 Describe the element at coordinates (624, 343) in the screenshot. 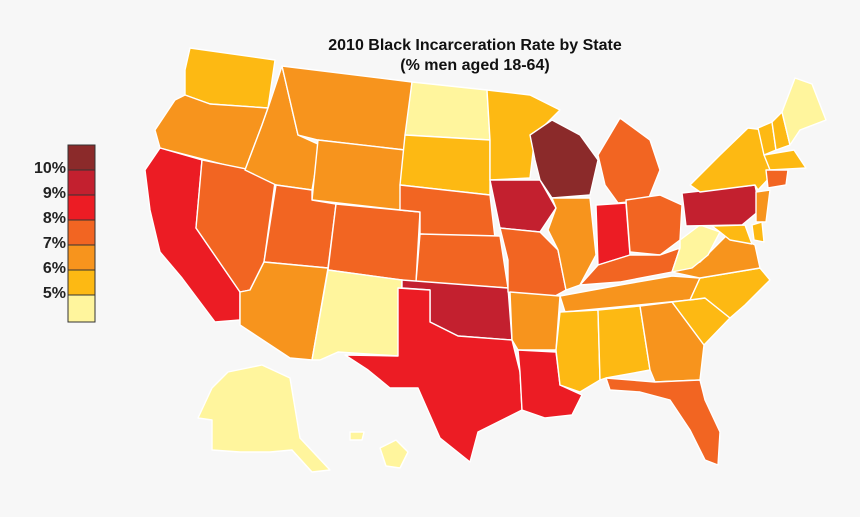

I see `state-alabama` at that location.